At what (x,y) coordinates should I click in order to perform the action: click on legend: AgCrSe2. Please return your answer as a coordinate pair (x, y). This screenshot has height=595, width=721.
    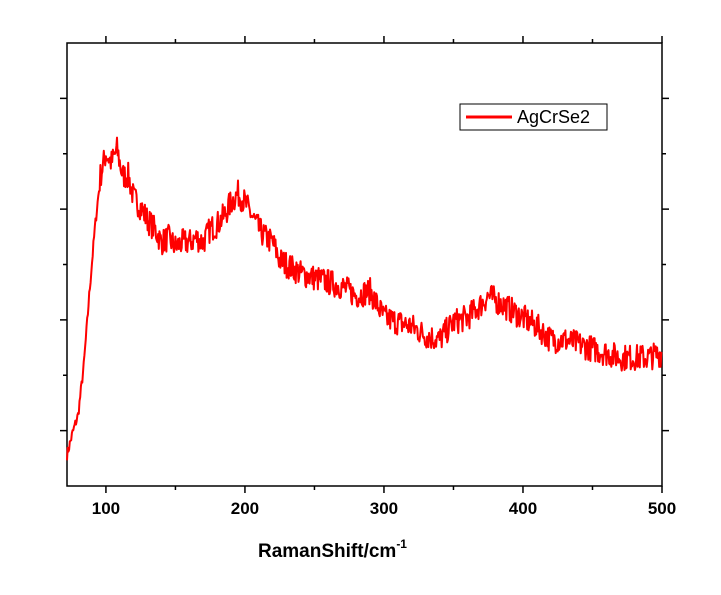
    Looking at the image, I should click on (533, 117).